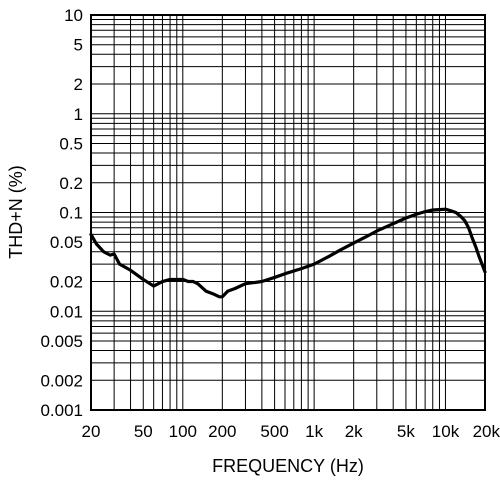 This screenshot has height=480, width=500. I want to click on x-tick-label: 10k, so click(446, 431).